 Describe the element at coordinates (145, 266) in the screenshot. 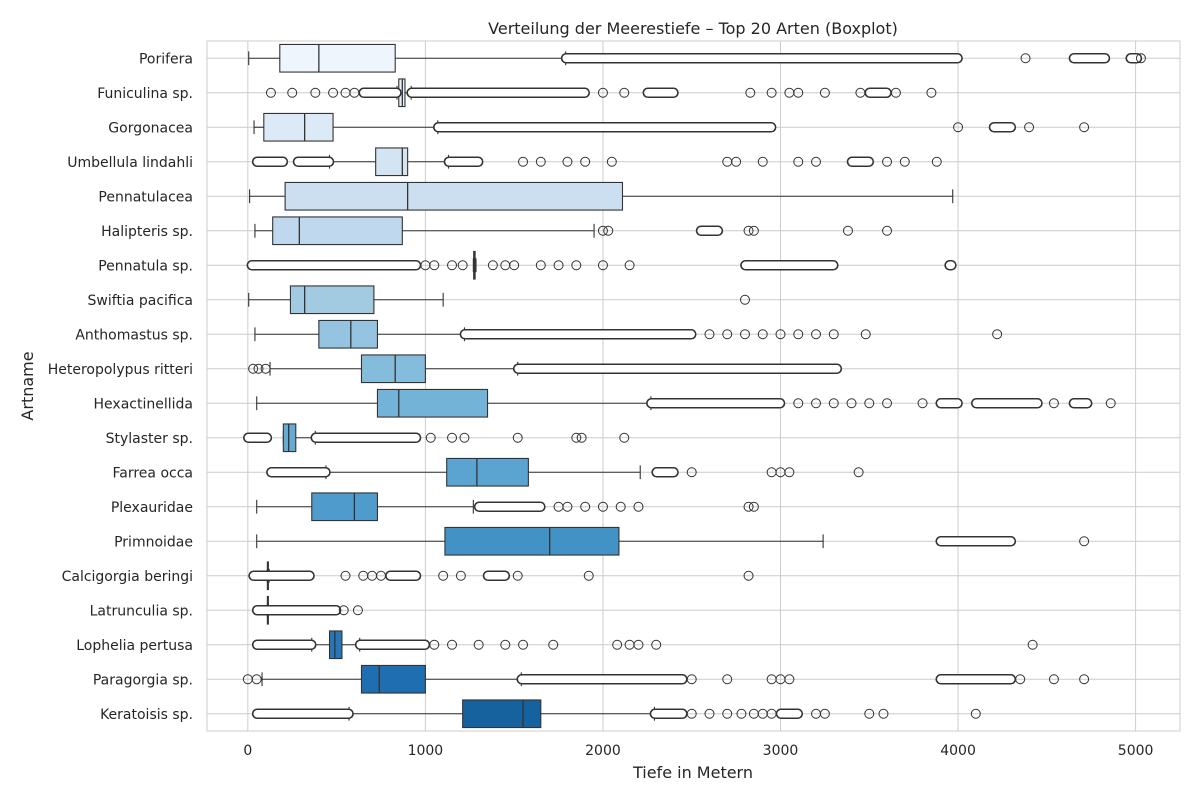

I see `y-tick-label: Pennatula sp.` at that location.